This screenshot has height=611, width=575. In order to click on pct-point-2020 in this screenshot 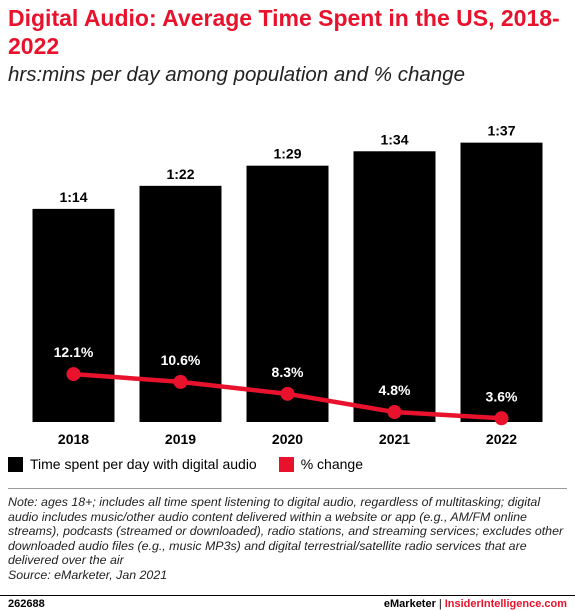, I will do `click(287, 393)`.